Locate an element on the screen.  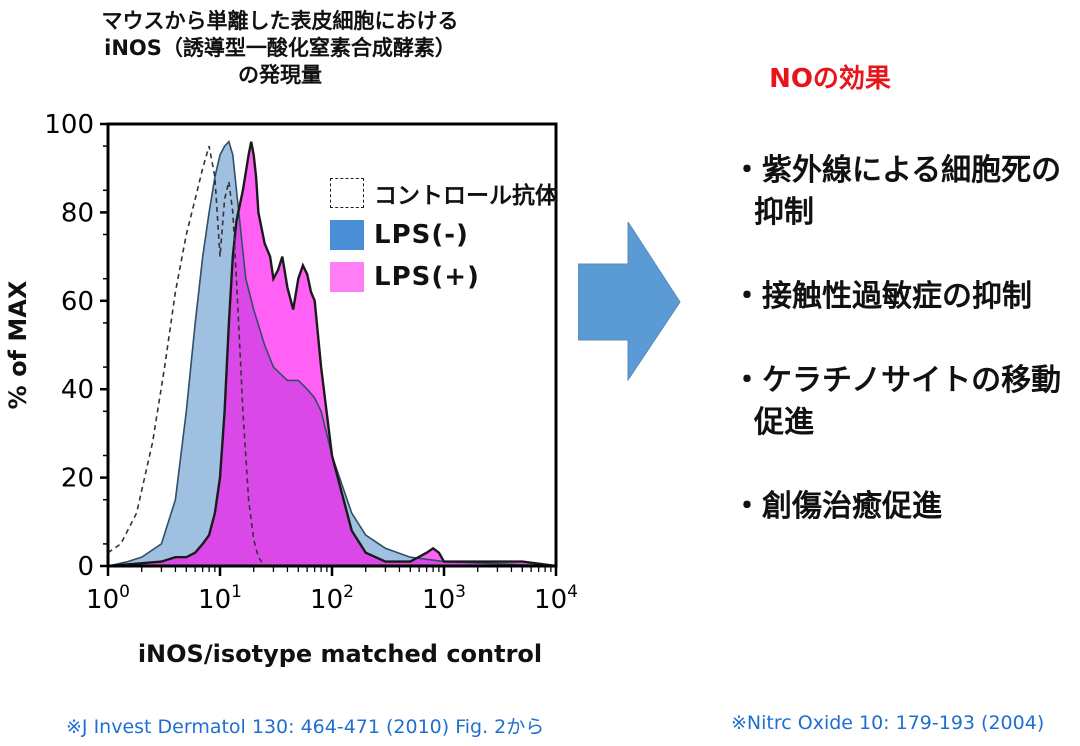
effects-title: NOの効果 is located at coordinates (830, 79).